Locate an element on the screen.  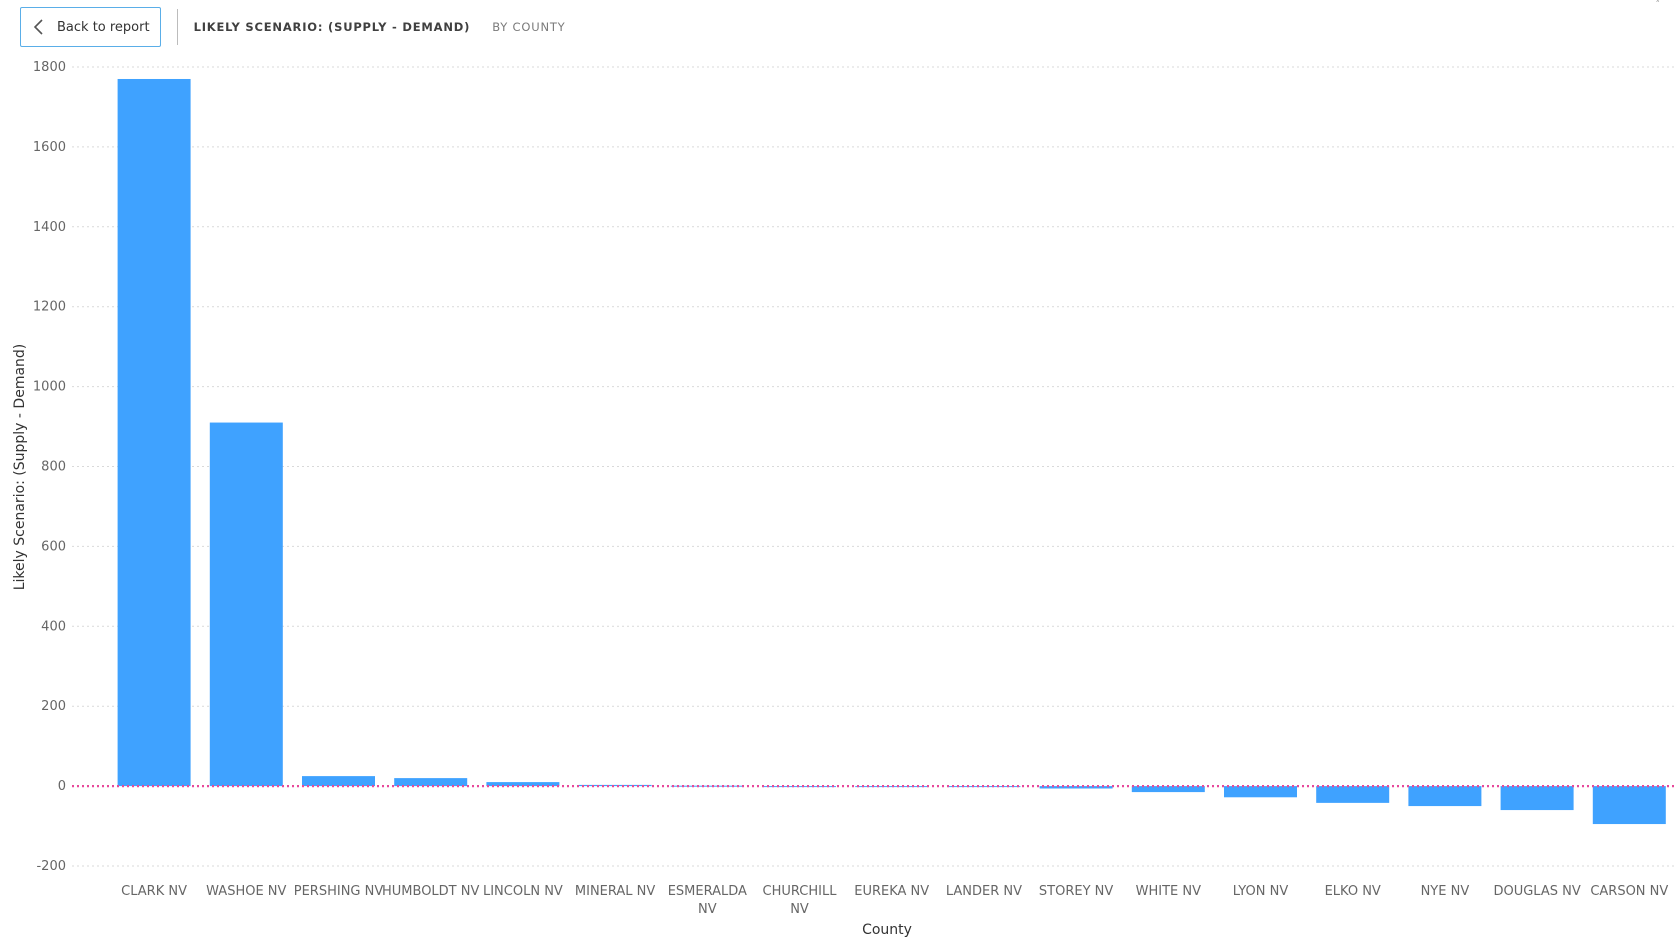
x-tick-label: CLARK NV is located at coordinates (154, 891).